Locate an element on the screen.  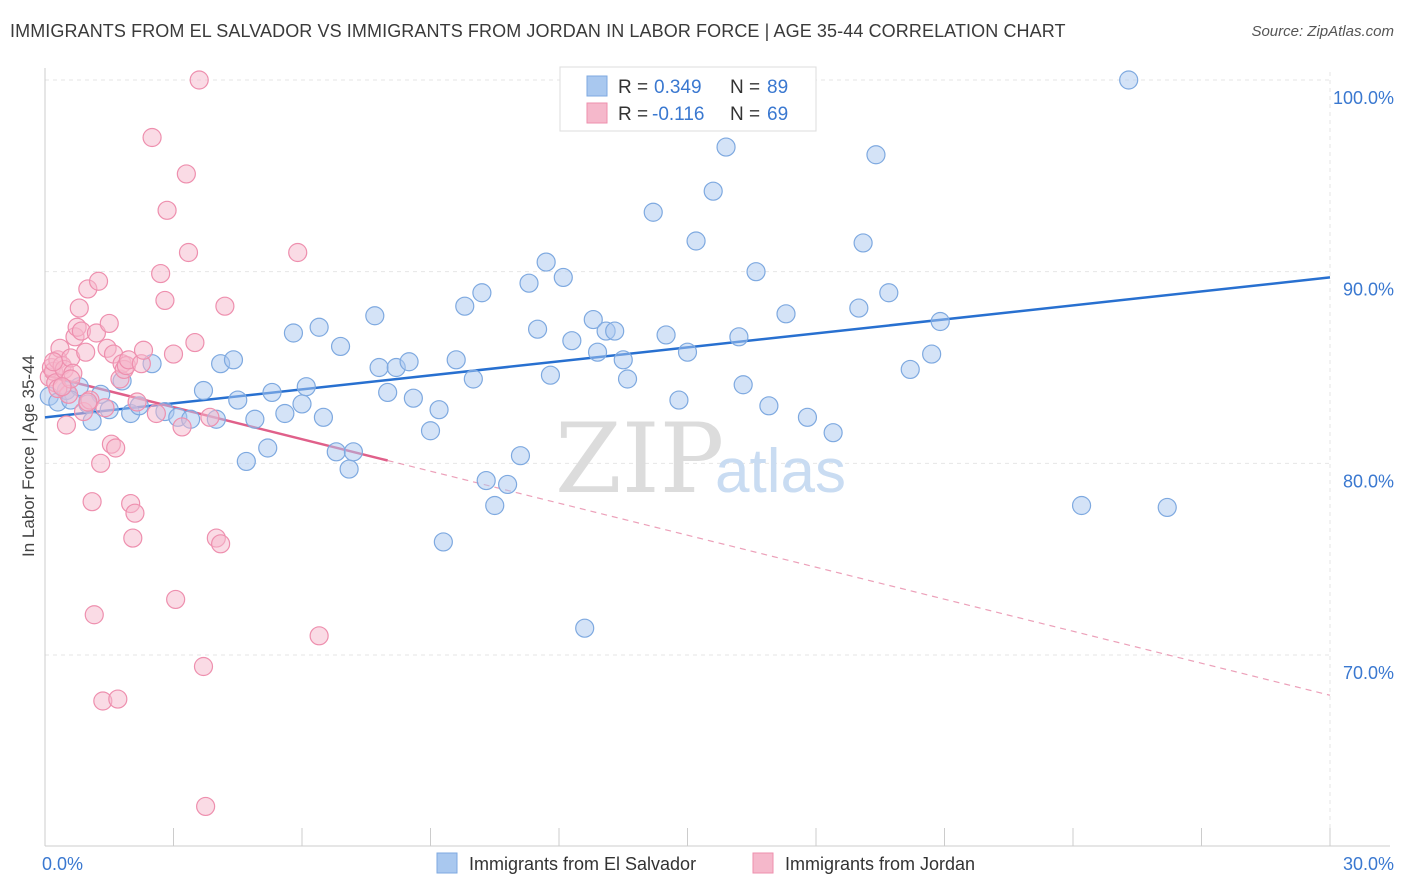
stats-legend-n-label-pink: N = is located at coordinates (745, 114).